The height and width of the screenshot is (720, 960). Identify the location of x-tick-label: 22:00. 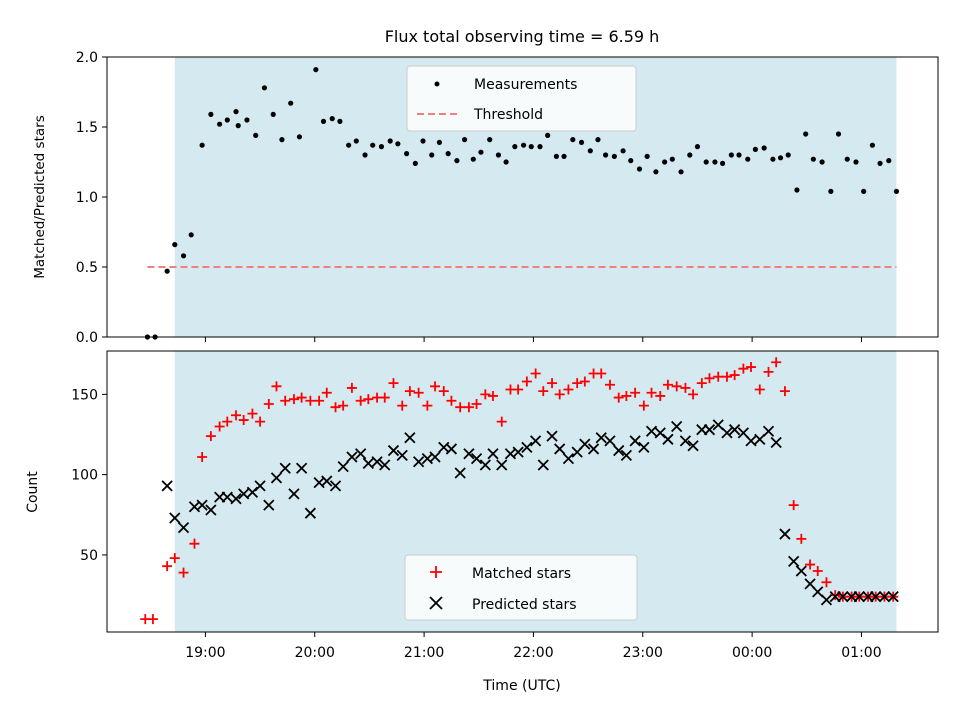
(533, 653).